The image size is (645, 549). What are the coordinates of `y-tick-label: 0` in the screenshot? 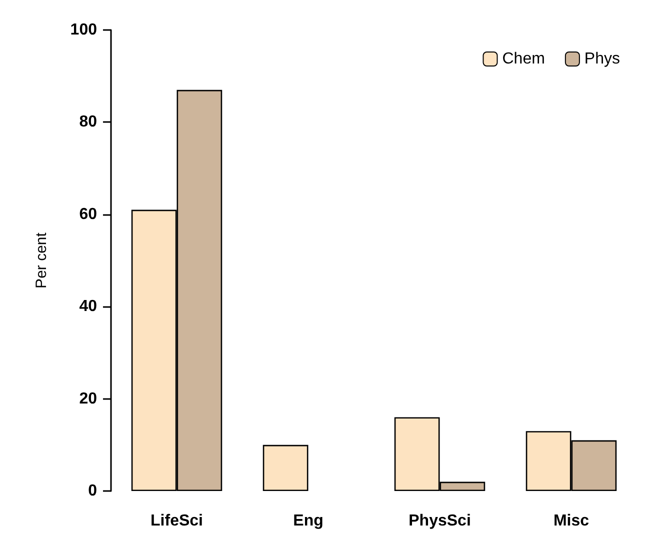 It's located at (93, 491).